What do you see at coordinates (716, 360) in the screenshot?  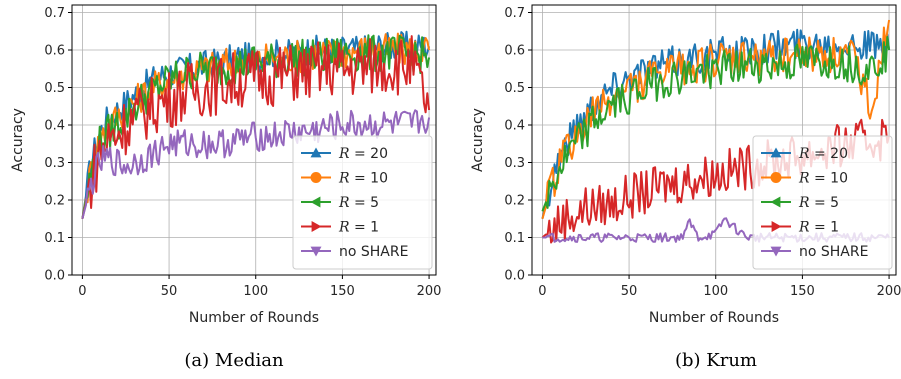 I see `panel-caption: (b) Krum` at bounding box center [716, 360].